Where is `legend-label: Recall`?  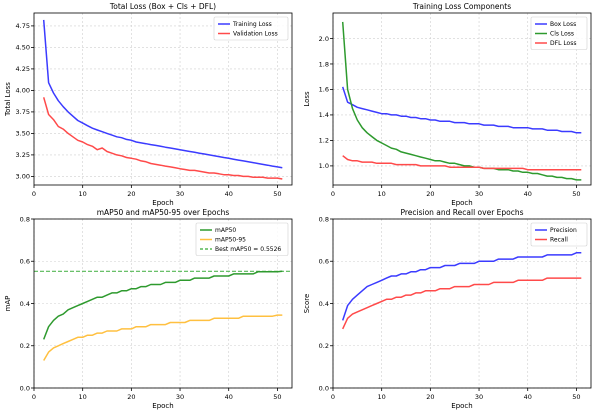 legend-label: Recall is located at coordinates (559, 240).